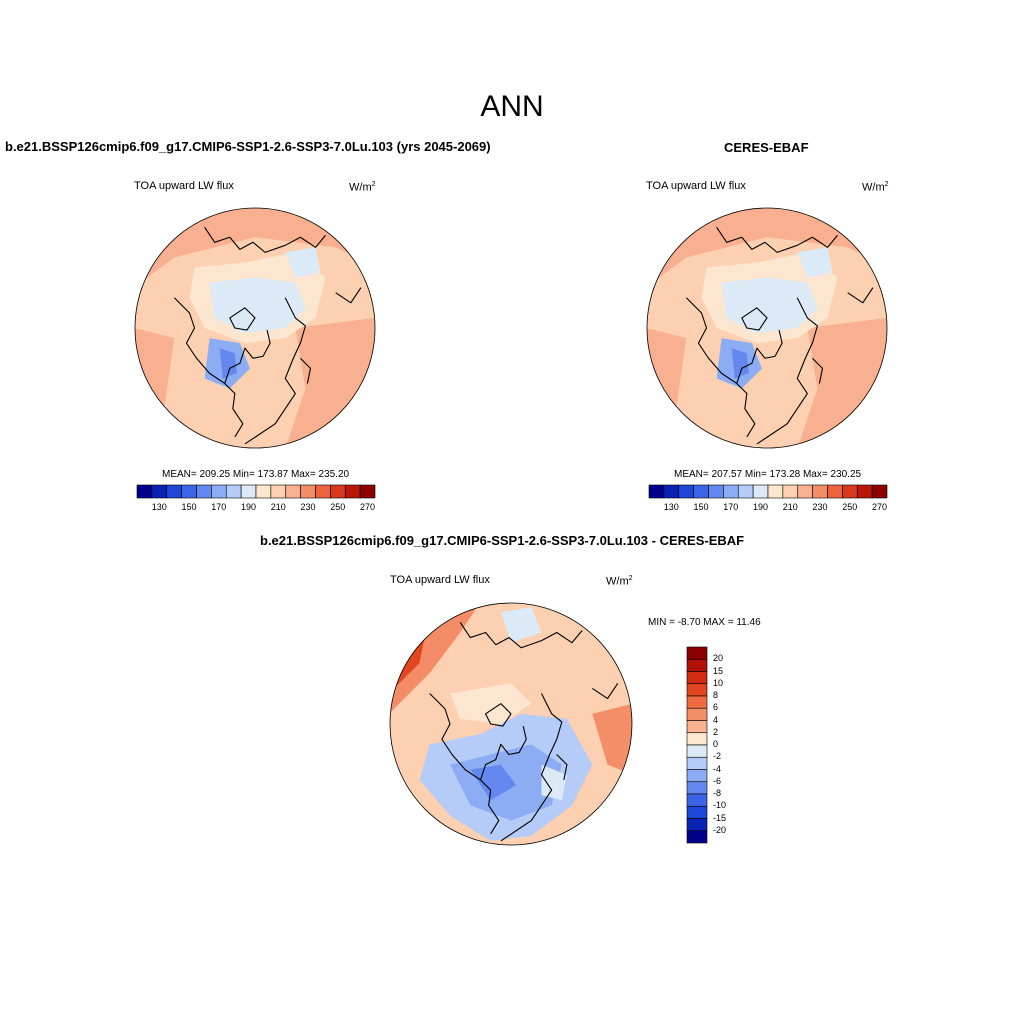 Image resolution: width=1024 pixels, height=1024 pixels. Describe the element at coordinates (716, 707) in the screenshot. I see `colorbar-tick-label: 6` at that location.